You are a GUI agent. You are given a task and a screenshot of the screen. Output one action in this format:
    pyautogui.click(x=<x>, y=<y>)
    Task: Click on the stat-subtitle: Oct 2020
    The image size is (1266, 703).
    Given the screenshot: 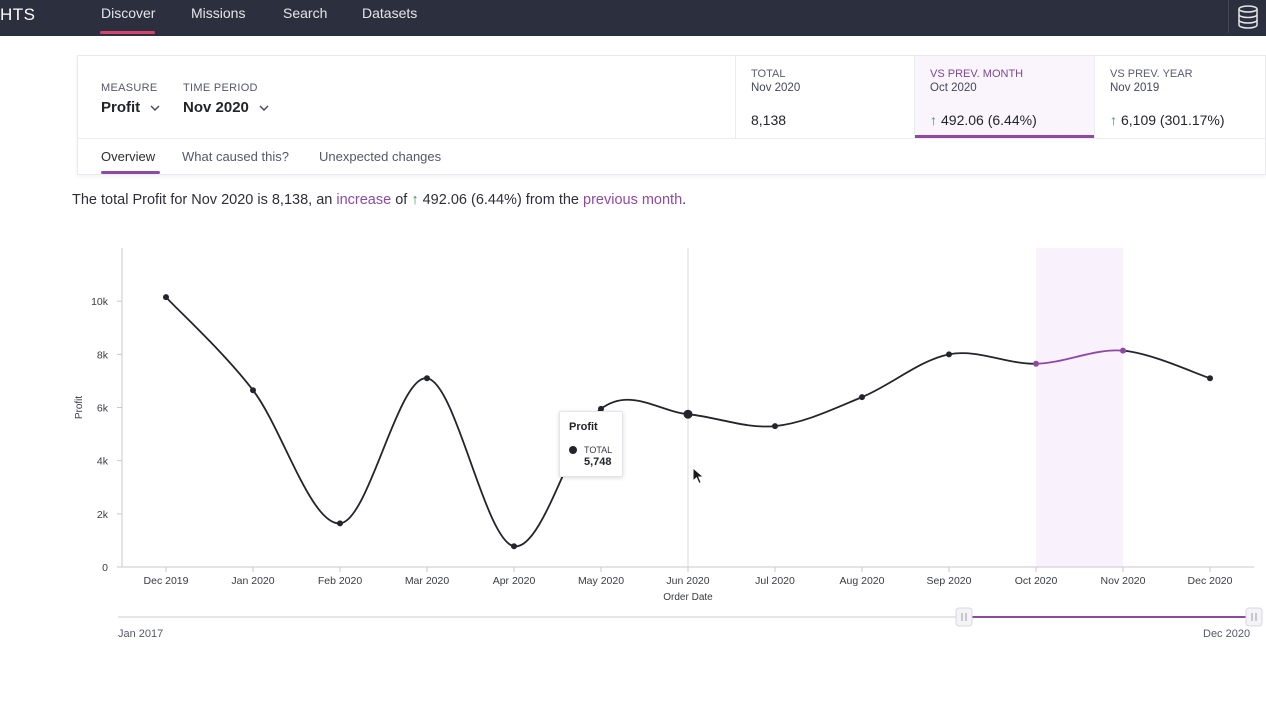 What is the action you would take?
    pyautogui.click(x=953, y=88)
    